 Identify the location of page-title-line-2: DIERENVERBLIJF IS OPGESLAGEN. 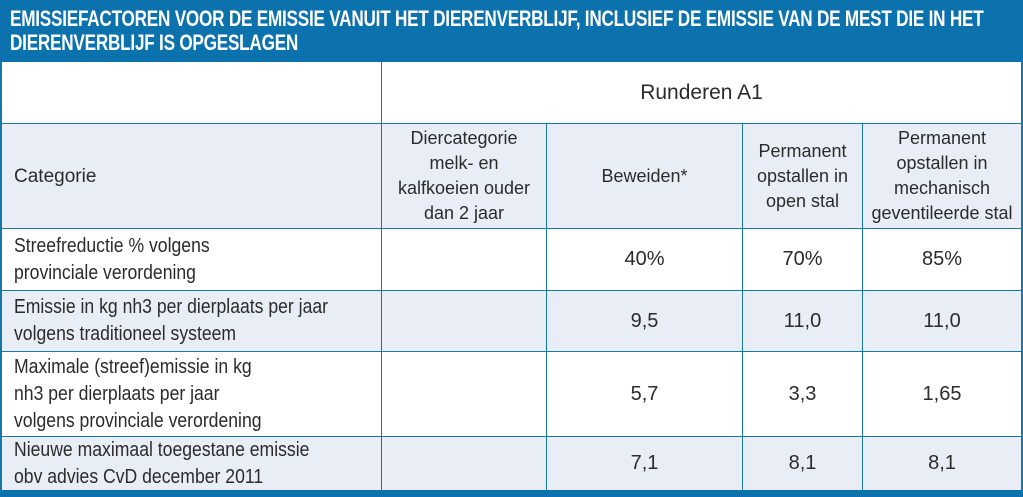
(154, 42).